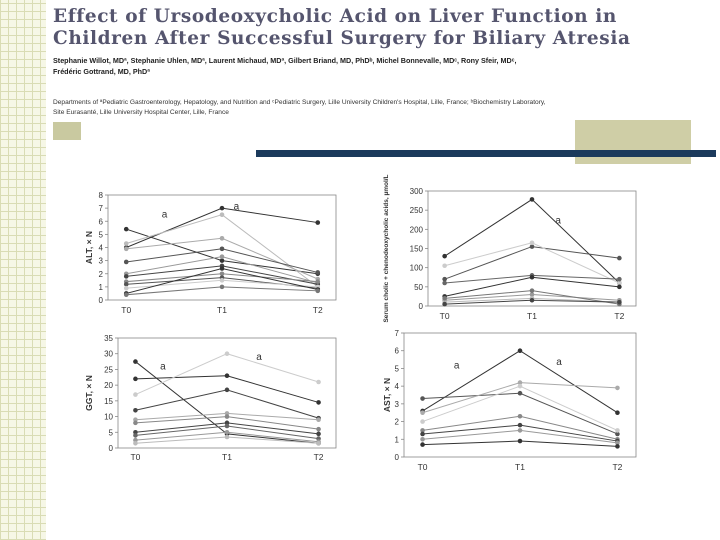 Image resolution: width=720 pixels, height=540 pixels. Describe the element at coordinates (108, 417) in the screenshot. I see `ggt-y-tick-label: 10` at that location.